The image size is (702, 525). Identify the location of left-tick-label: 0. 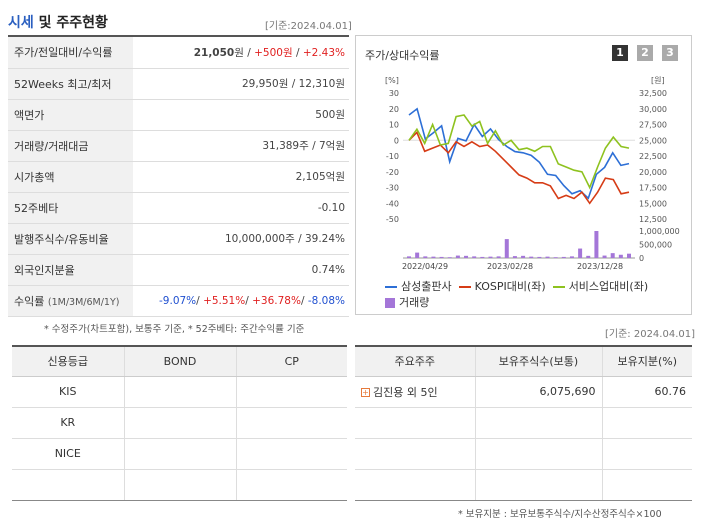
(396, 140).